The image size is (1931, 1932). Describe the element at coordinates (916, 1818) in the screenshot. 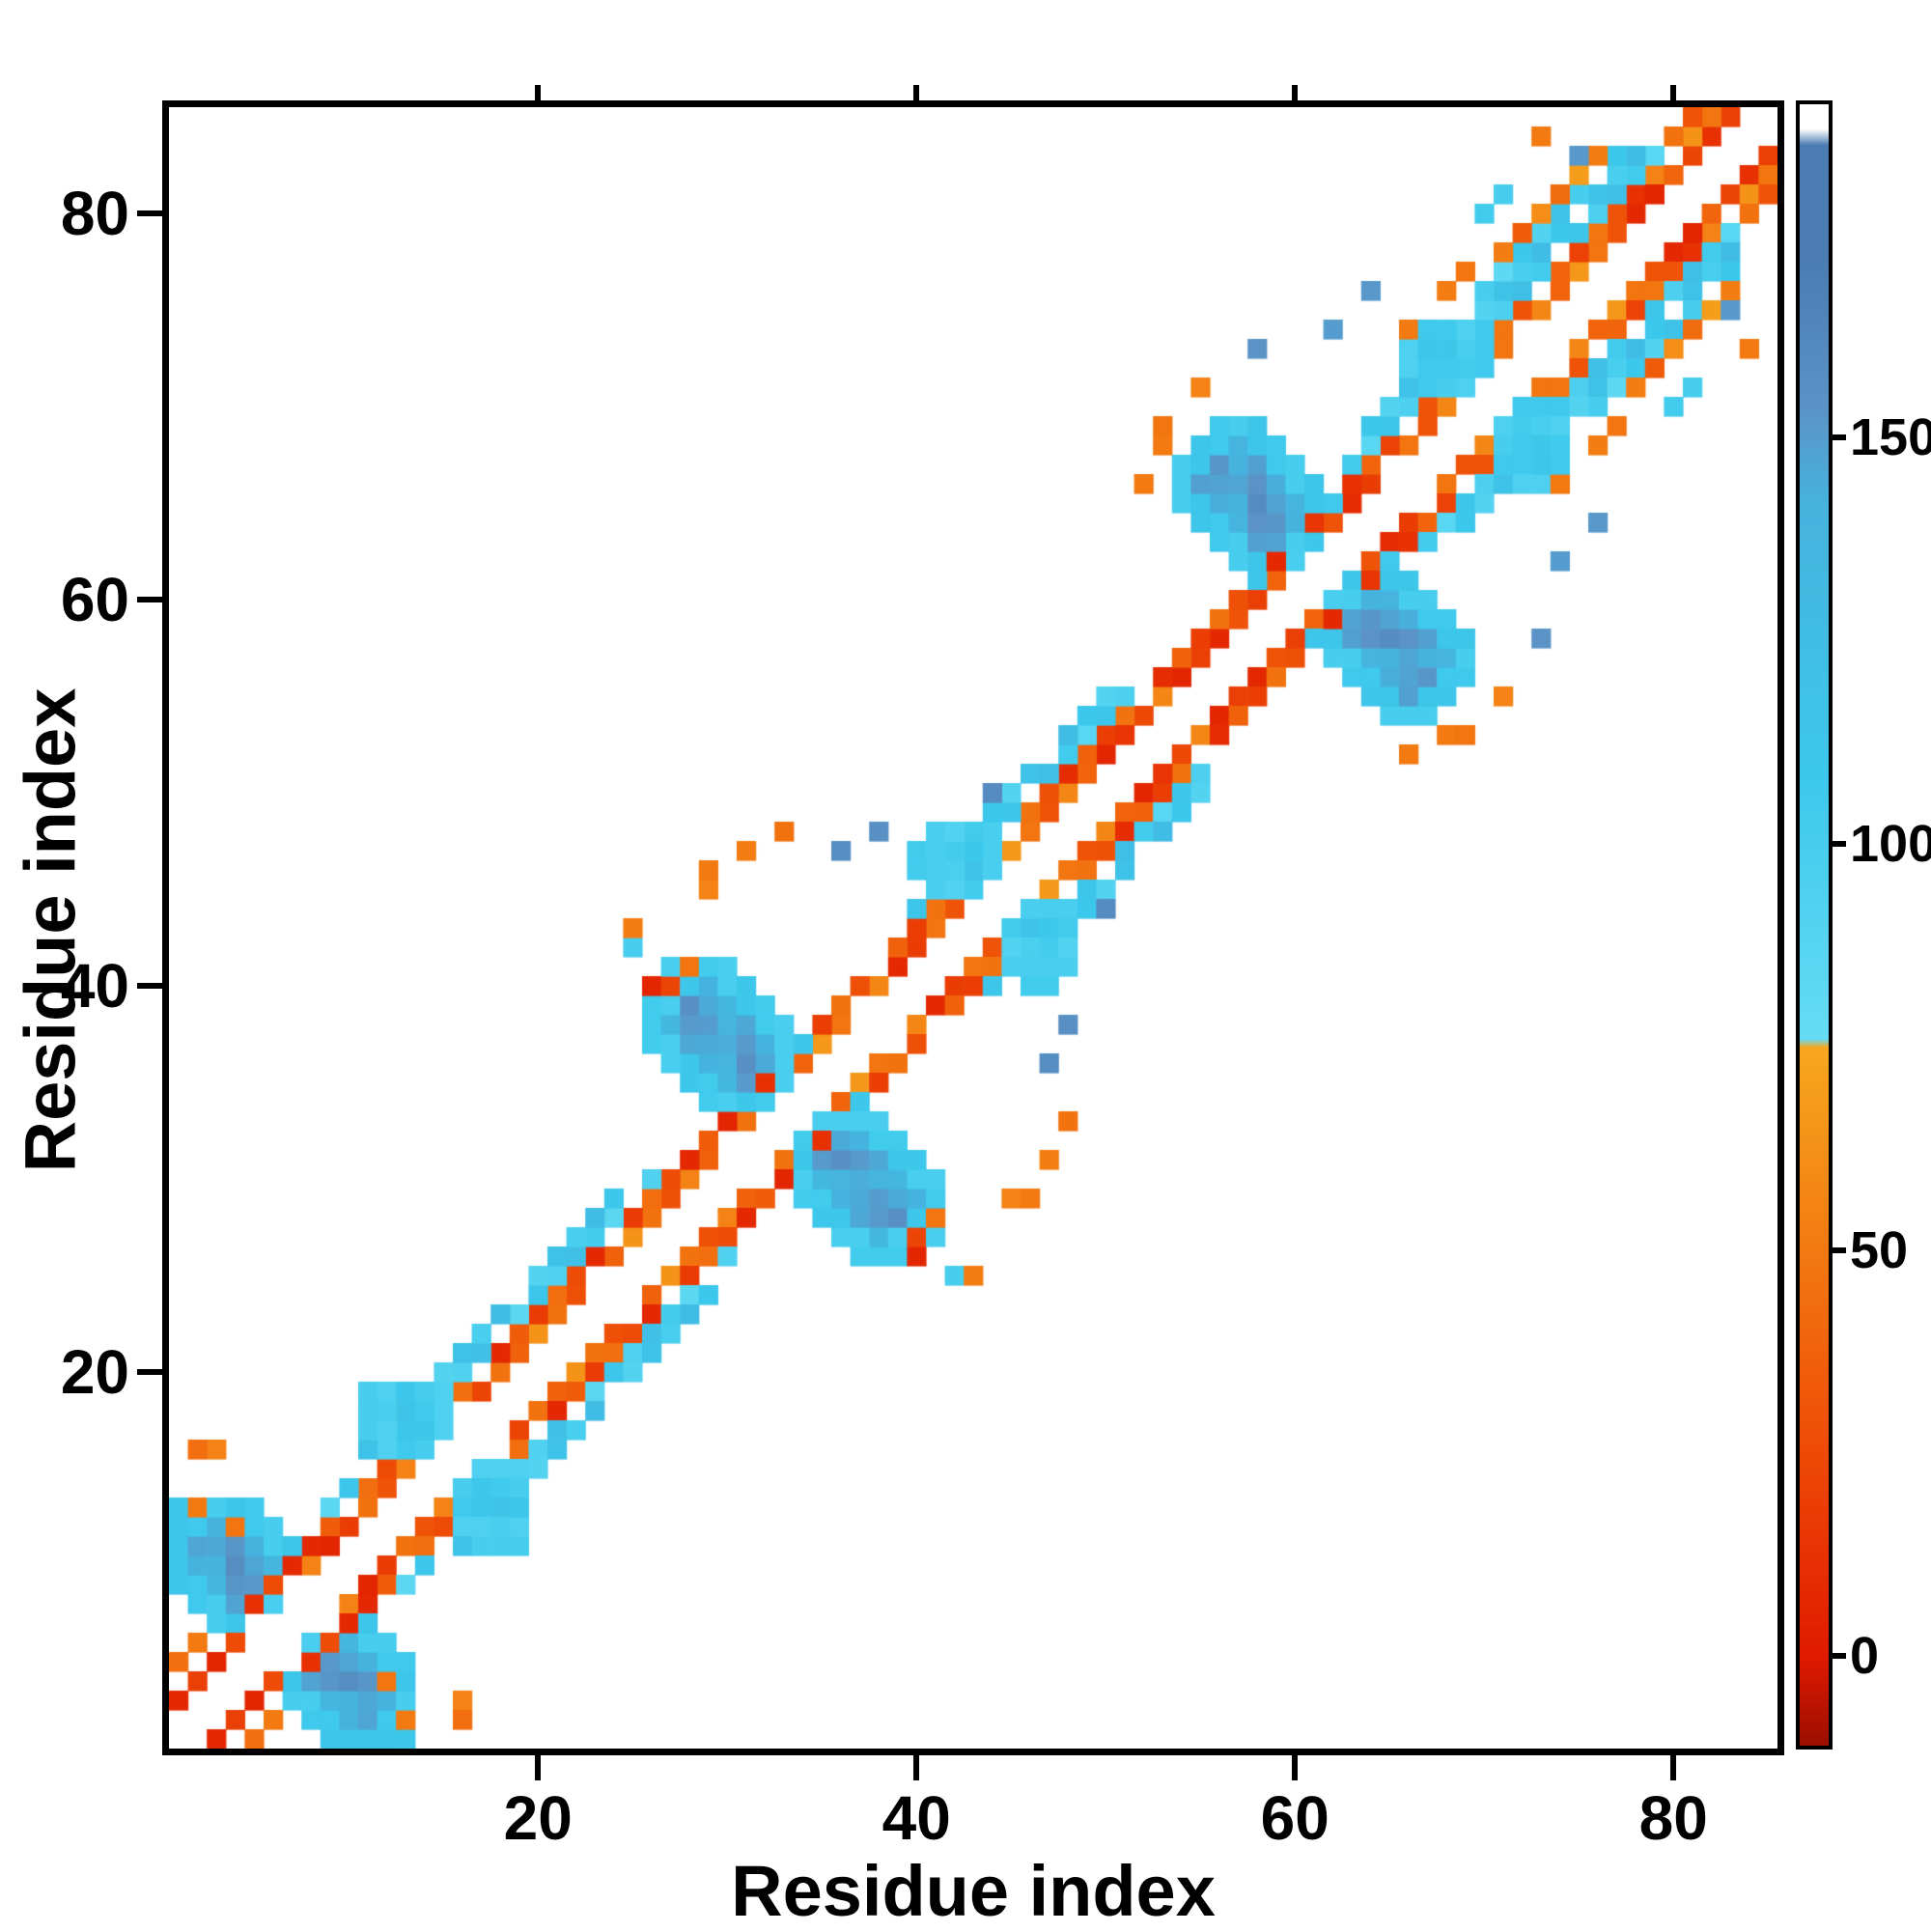

I see `x-tick-label: 40` at that location.